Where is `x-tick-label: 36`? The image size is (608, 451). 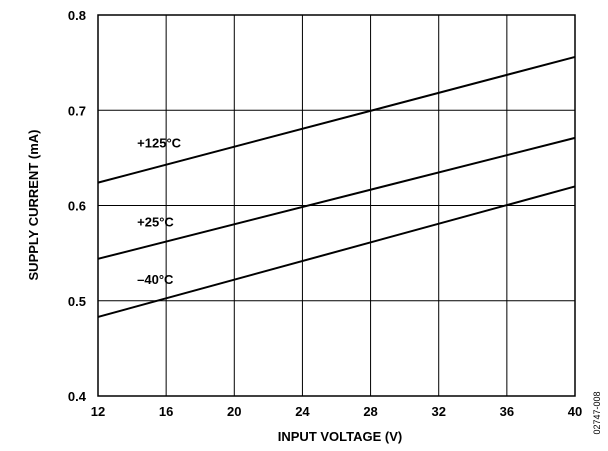
x-tick-label: 36 is located at coordinates (507, 411).